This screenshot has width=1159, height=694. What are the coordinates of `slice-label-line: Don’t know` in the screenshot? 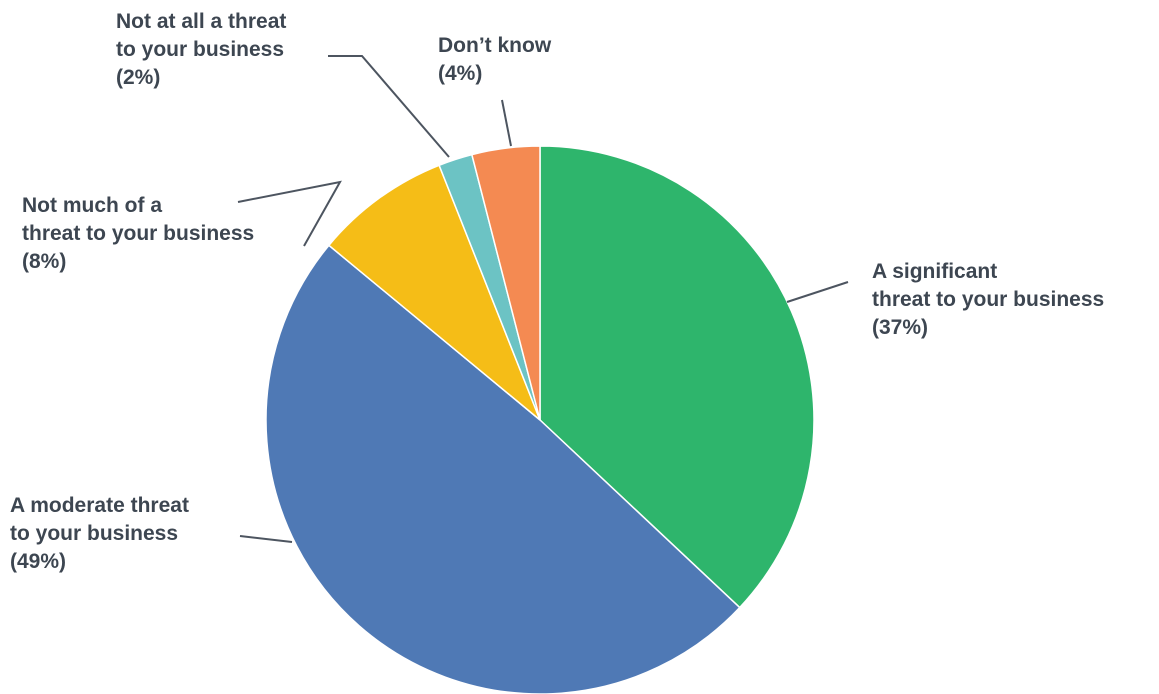 It's located at (495, 45).